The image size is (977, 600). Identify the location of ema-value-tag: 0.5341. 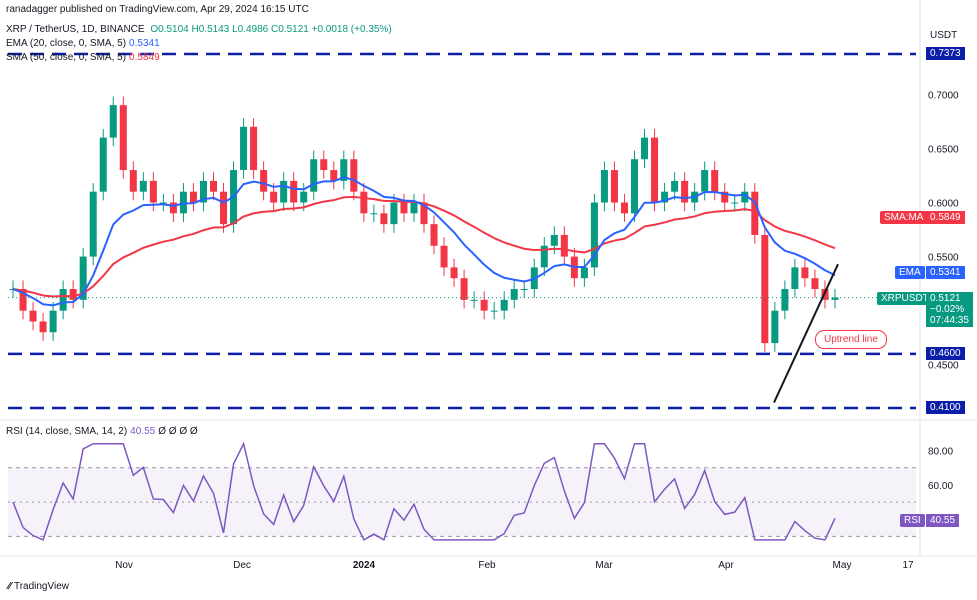
(945, 272).